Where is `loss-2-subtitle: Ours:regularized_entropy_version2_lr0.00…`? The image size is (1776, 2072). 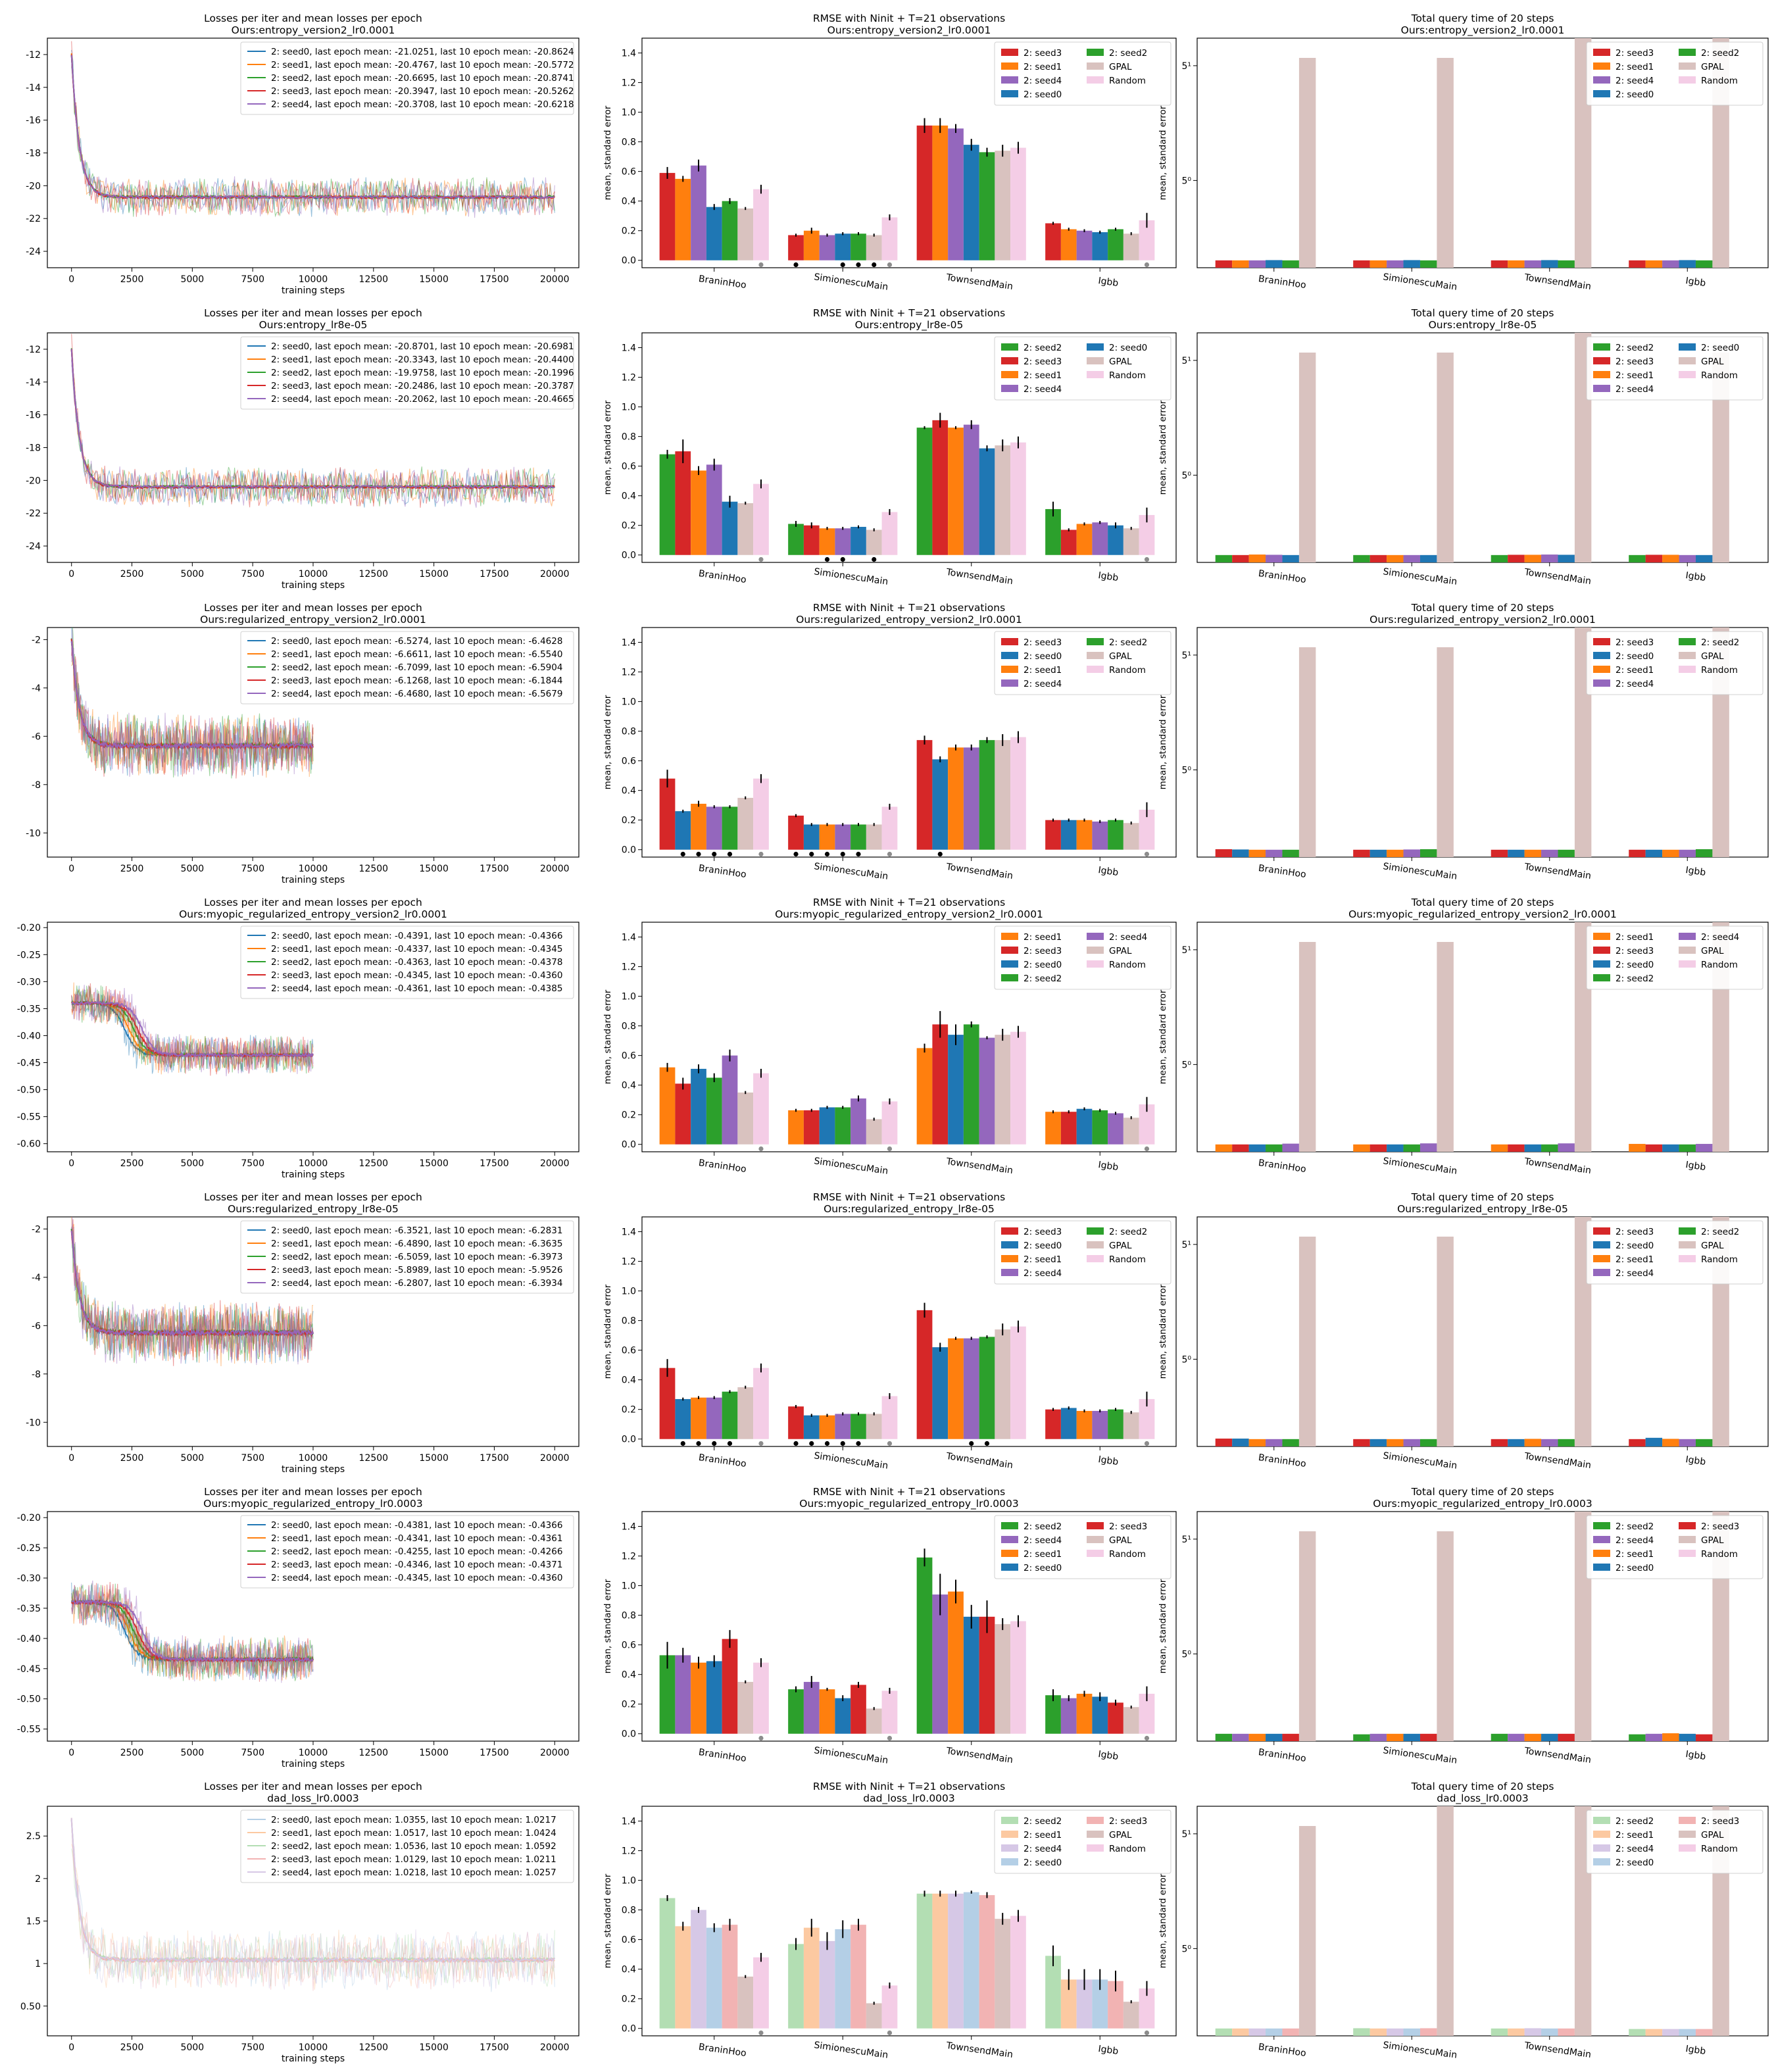 loss-2-subtitle: Ours:regularized_entropy_version2_lr0.00… is located at coordinates (313, 620).